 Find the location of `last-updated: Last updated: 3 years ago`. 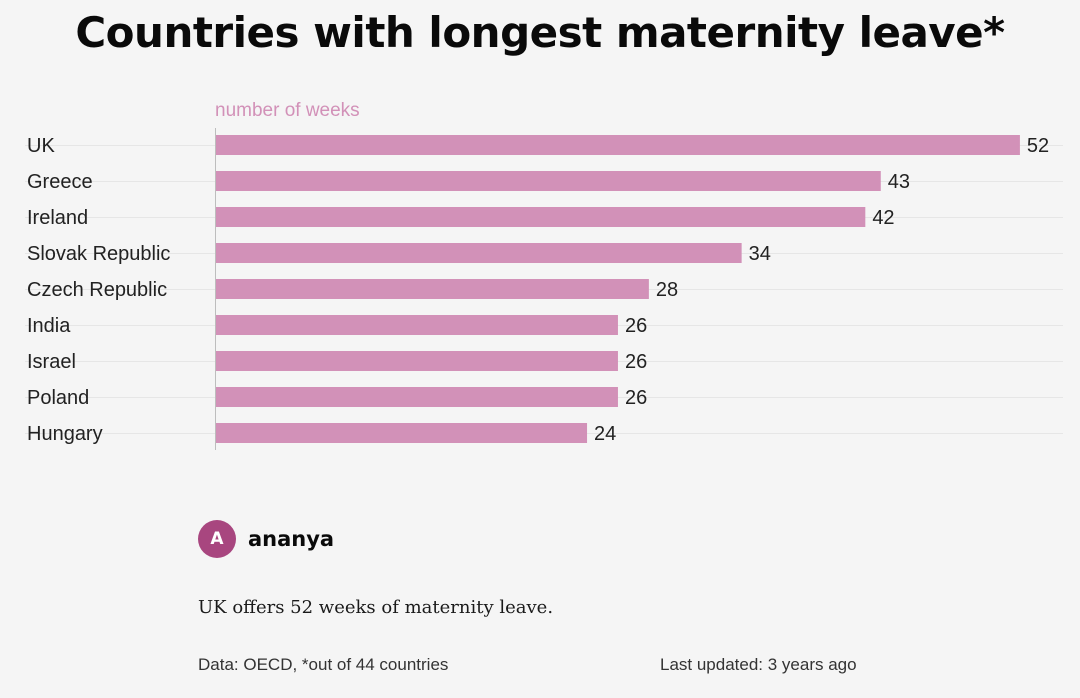

last-updated: Last updated: 3 years ago is located at coordinates (758, 664).